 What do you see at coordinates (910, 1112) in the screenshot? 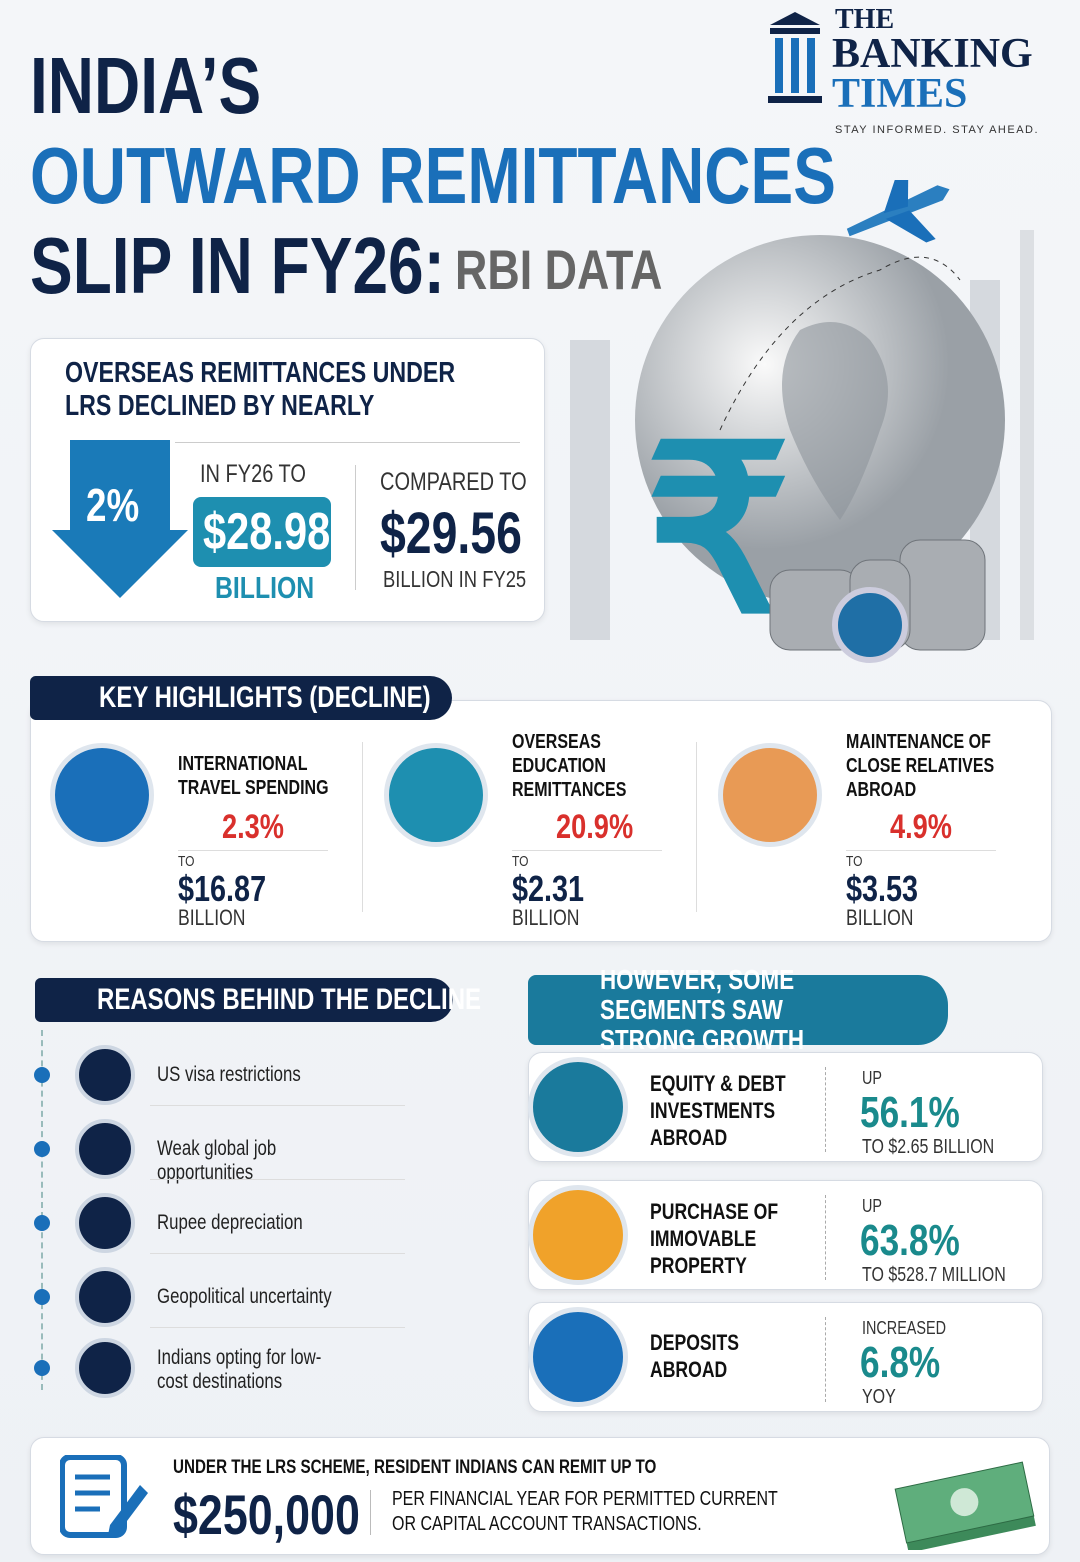
I see `growth-change-text: 56.1%` at bounding box center [910, 1112].